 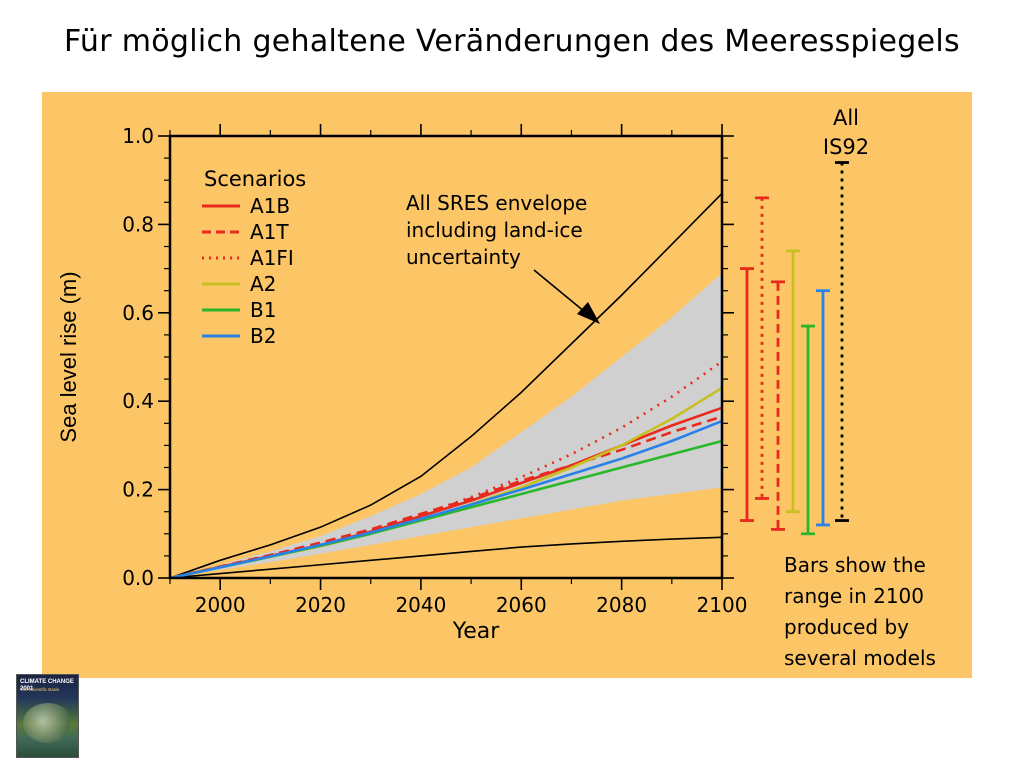 What do you see at coordinates (588, 313) in the screenshot?
I see `envelope-arrow-head` at bounding box center [588, 313].